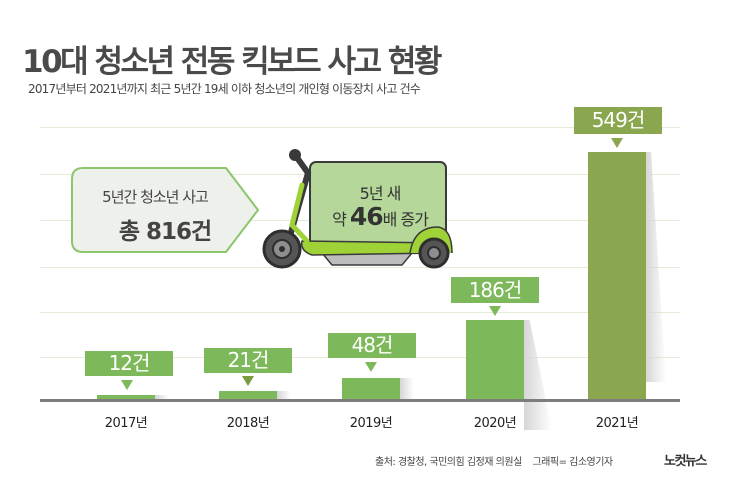 The width and height of the screenshot is (740, 483). I want to click on bar-2017, so click(126, 397).